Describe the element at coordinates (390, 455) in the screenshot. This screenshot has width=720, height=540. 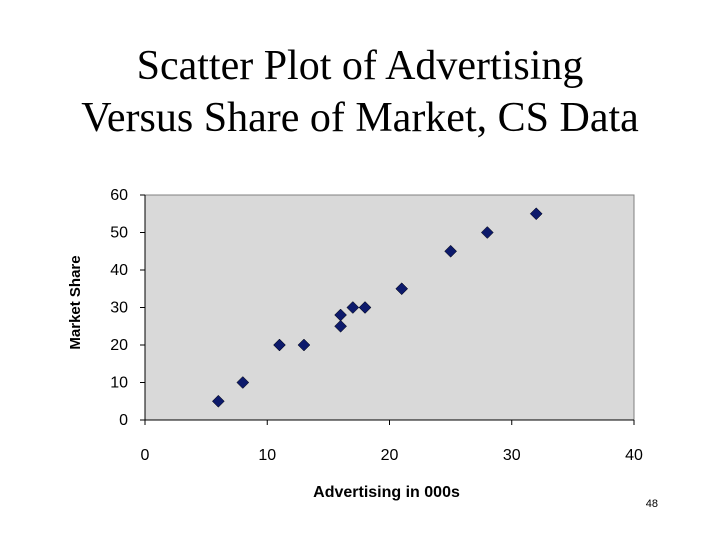
I see `x-tick-label: 20` at that location.